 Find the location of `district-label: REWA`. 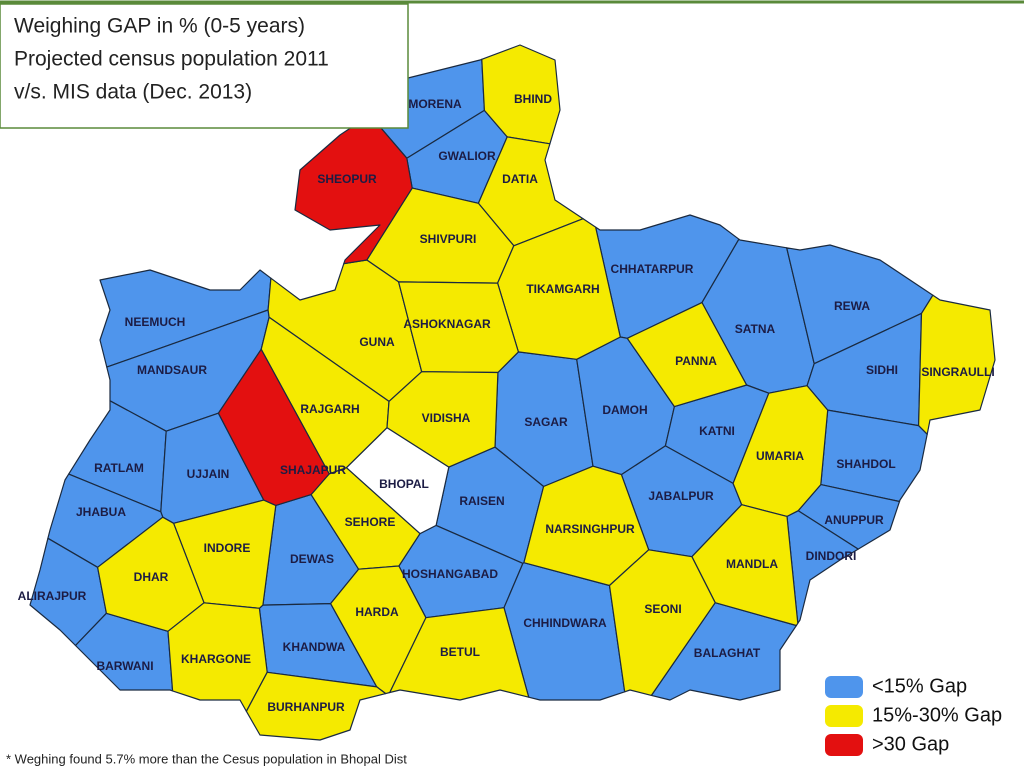

district-label: REWA is located at coordinates (852, 306).